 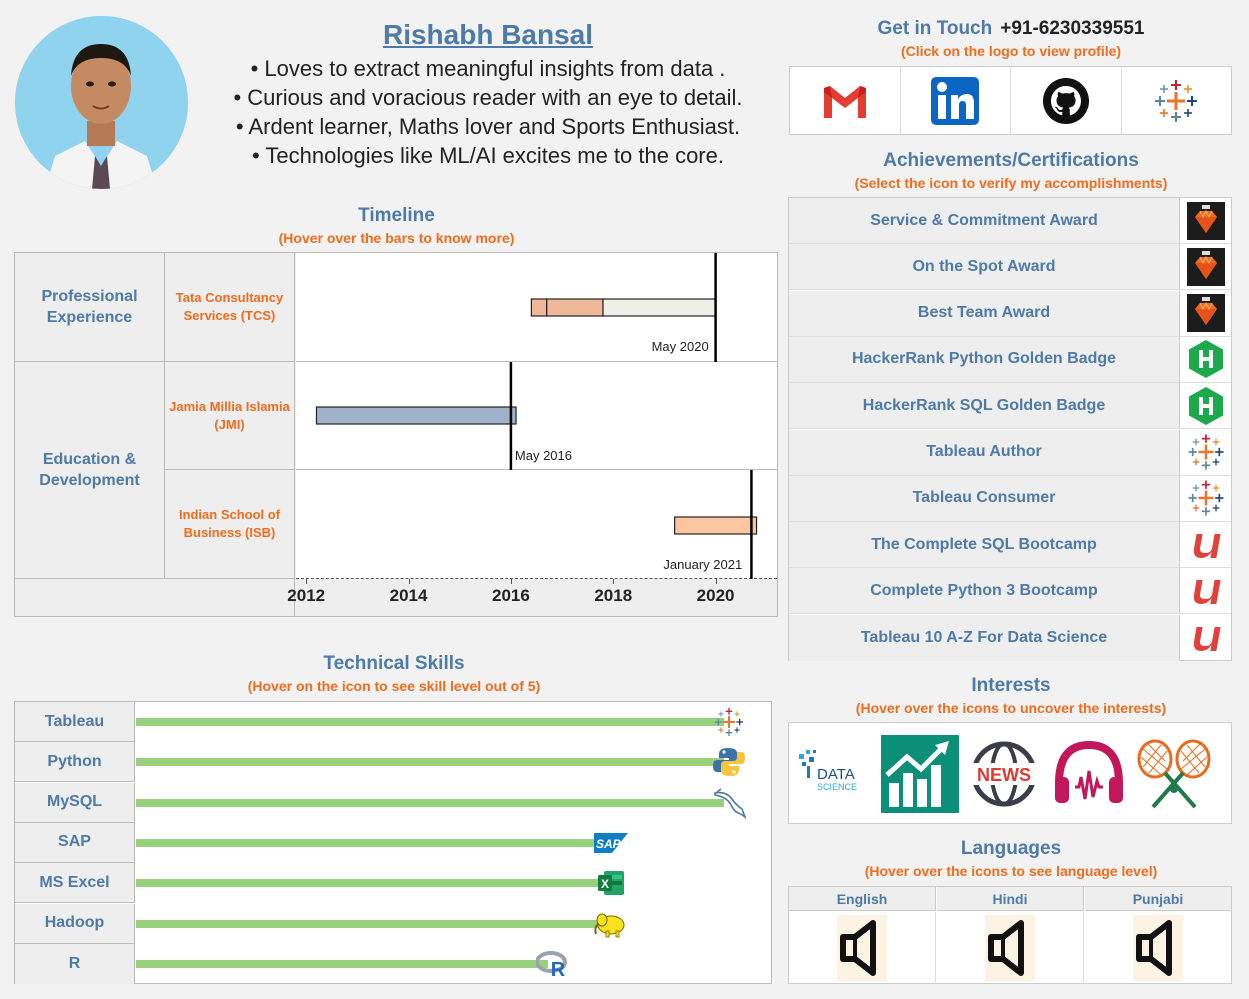 I want to click on svg-text: SAP, so click(x=609, y=844).